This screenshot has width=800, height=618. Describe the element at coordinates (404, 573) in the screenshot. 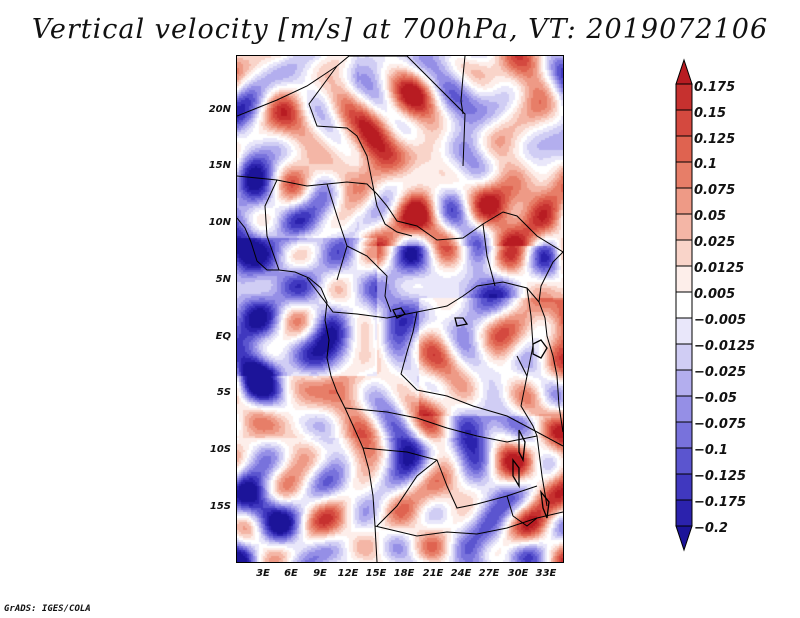

I see `lon-label: 18E` at that location.